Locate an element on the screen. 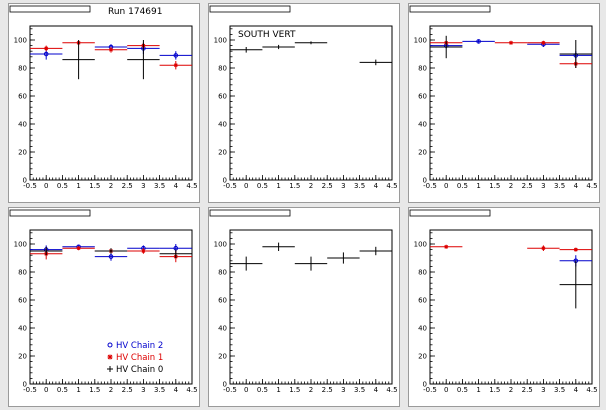  legend: HV Chain 2 HV Chain 1 HV Chain 0 is located at coordinates (135, 358).